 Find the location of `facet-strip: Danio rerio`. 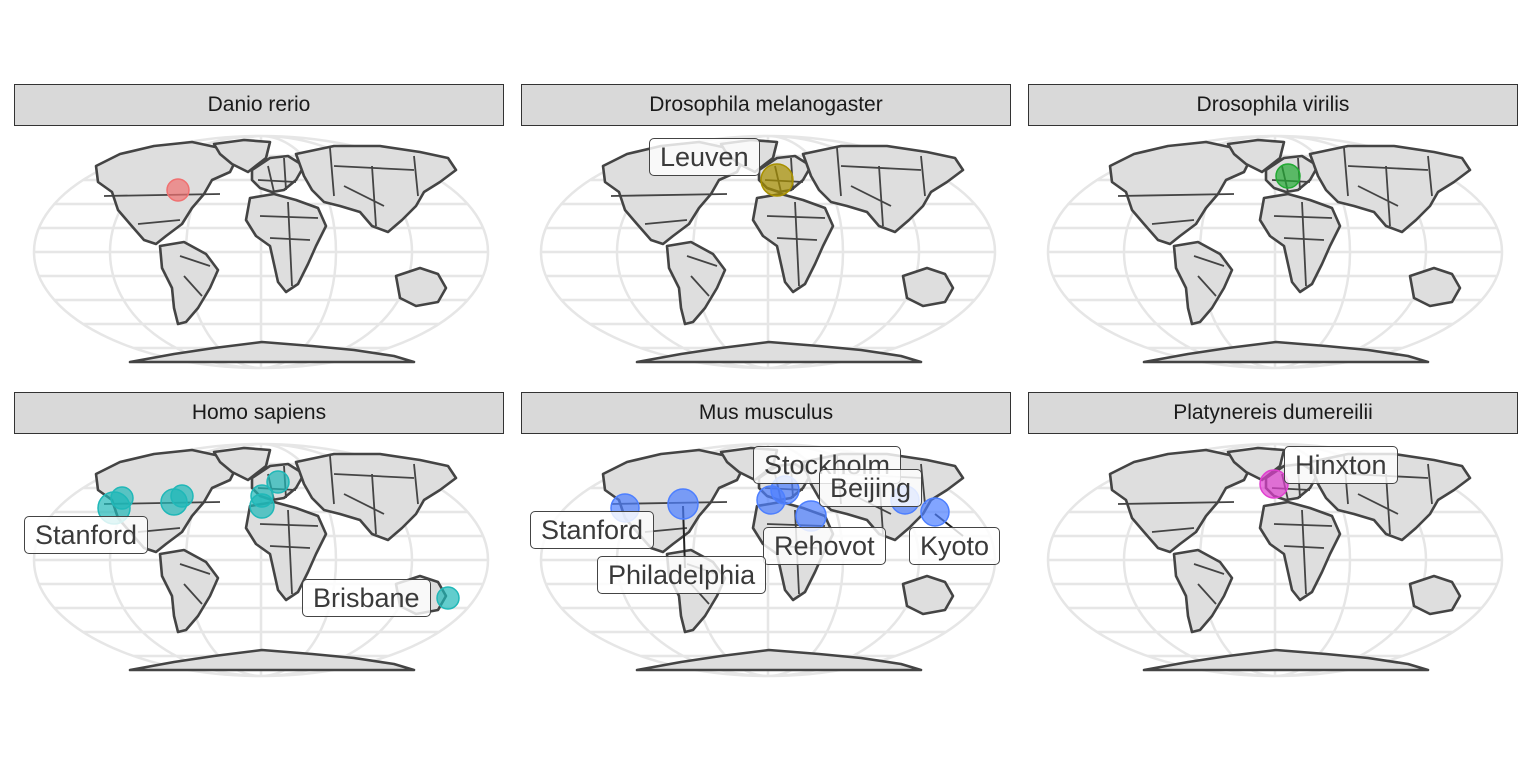

facet-strip: Danio rerio is located at coordinates (259, 105).